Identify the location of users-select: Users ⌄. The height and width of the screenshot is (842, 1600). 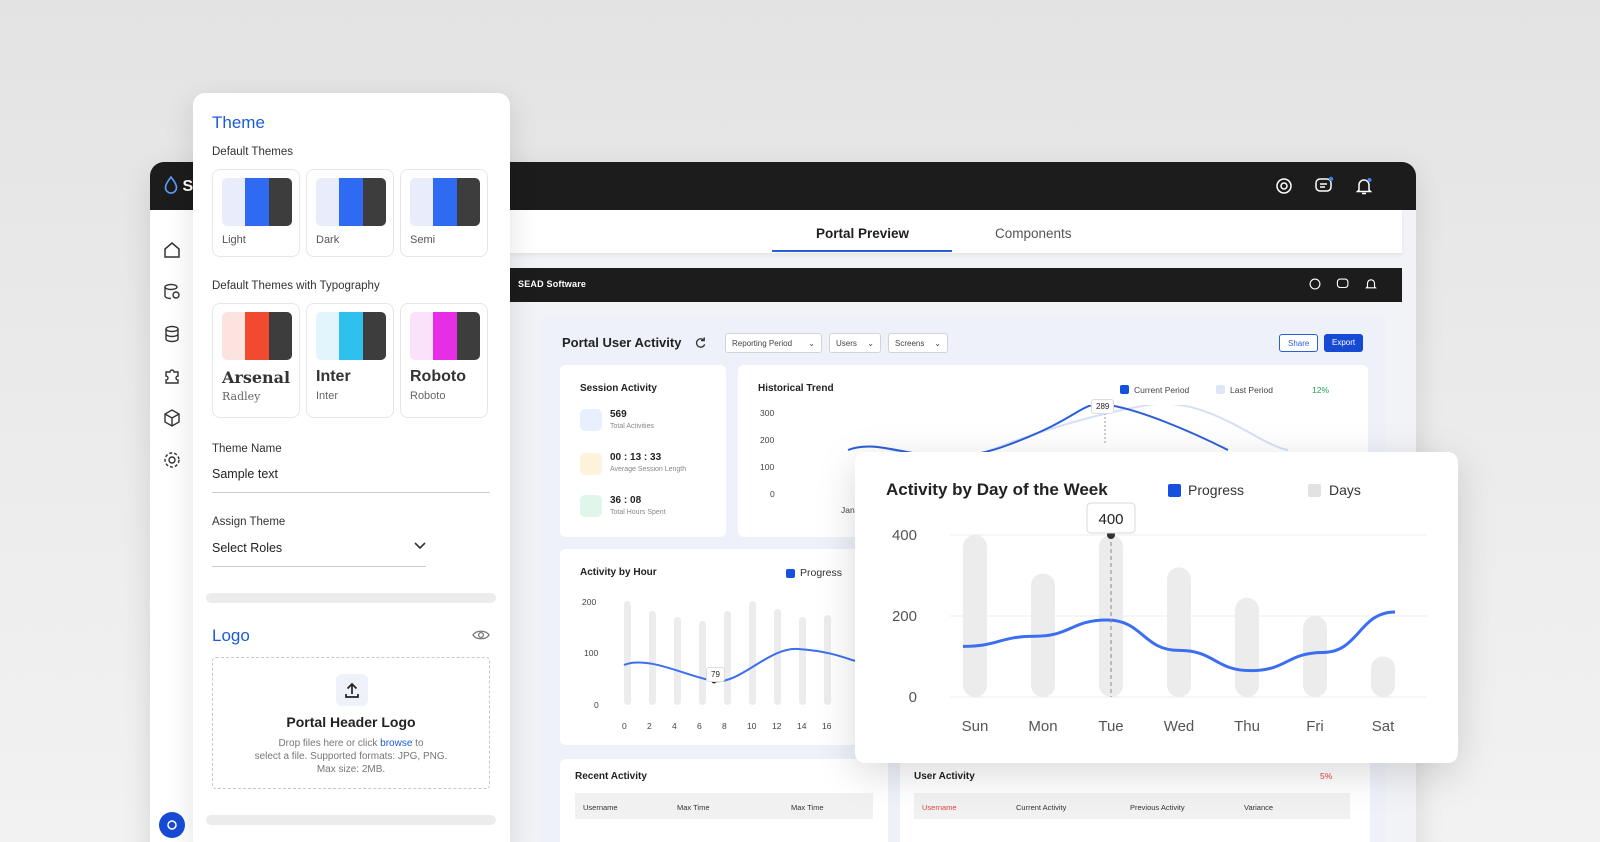
(855, 343).